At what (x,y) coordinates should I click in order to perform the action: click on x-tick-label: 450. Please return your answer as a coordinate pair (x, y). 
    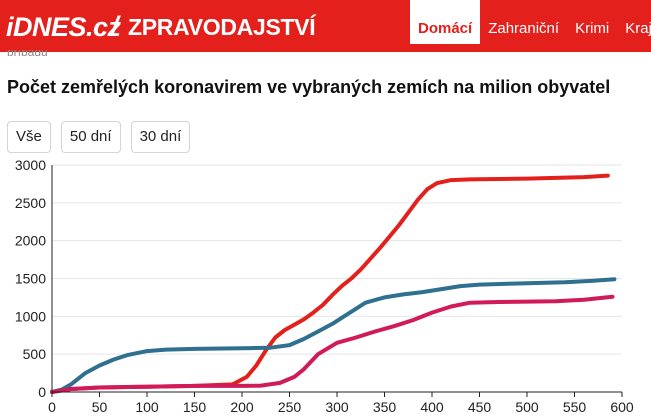
    Looking at the image, I should click on (480, 407).